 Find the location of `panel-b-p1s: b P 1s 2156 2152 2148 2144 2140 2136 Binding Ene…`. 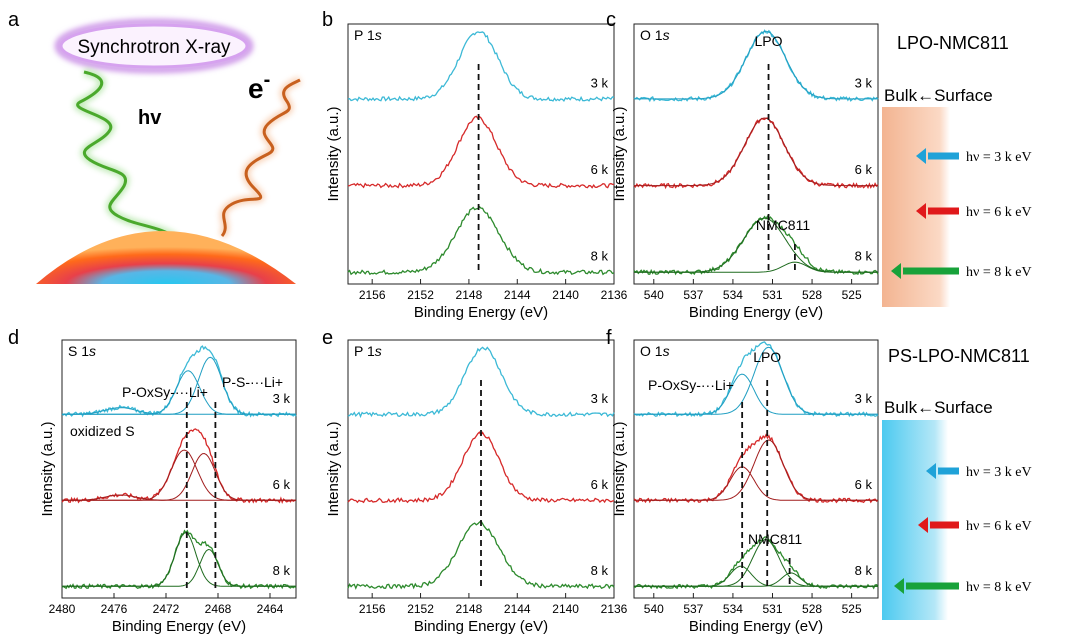

panel-b-p1s: b P 1s 2156 2152 2148 2144 2140 2136 Binding Ene… is located at coordinates (475, 165).